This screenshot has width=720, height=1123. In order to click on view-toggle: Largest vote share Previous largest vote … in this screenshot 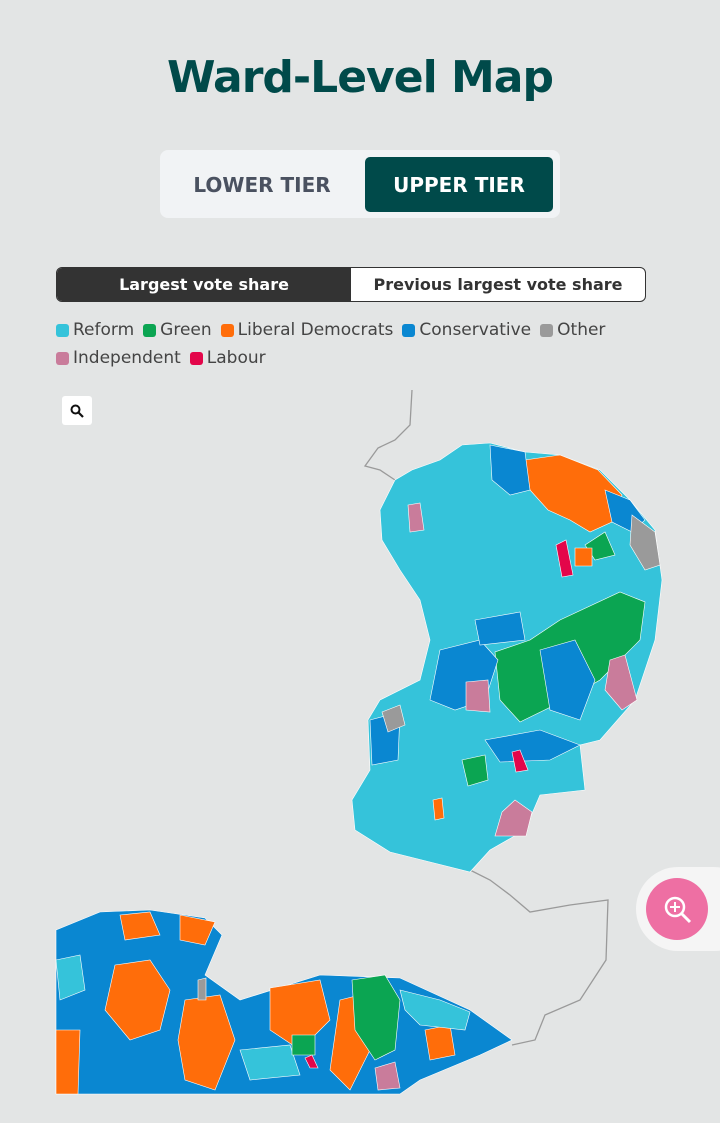, I will do `click(351, 284)`.